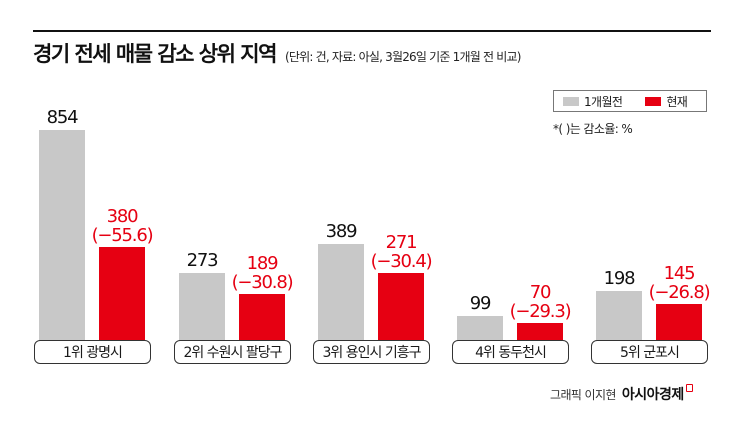 Image resolution: width=745 pixels, height=438 pixels. I want to click on category-label: 4위 동두천시, so click(510, 352).